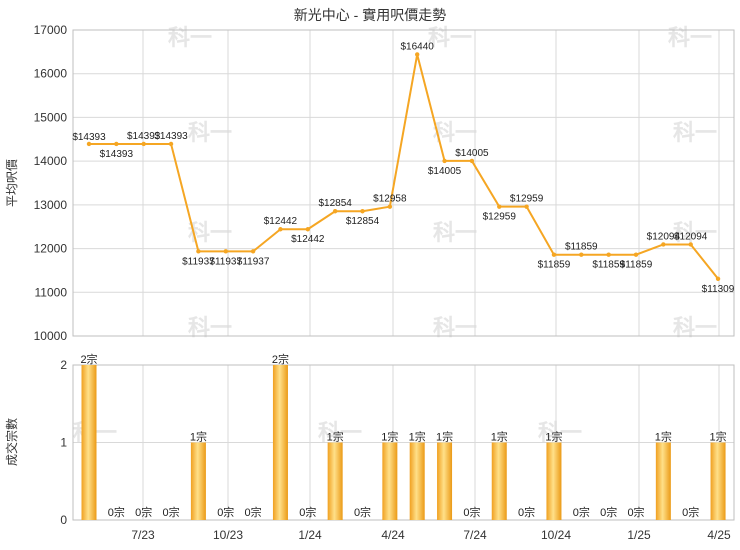  Describe the element at coordinates (51, 205) in the screenshot. I see `line-chart-y-tick-label: 13000` at that location.